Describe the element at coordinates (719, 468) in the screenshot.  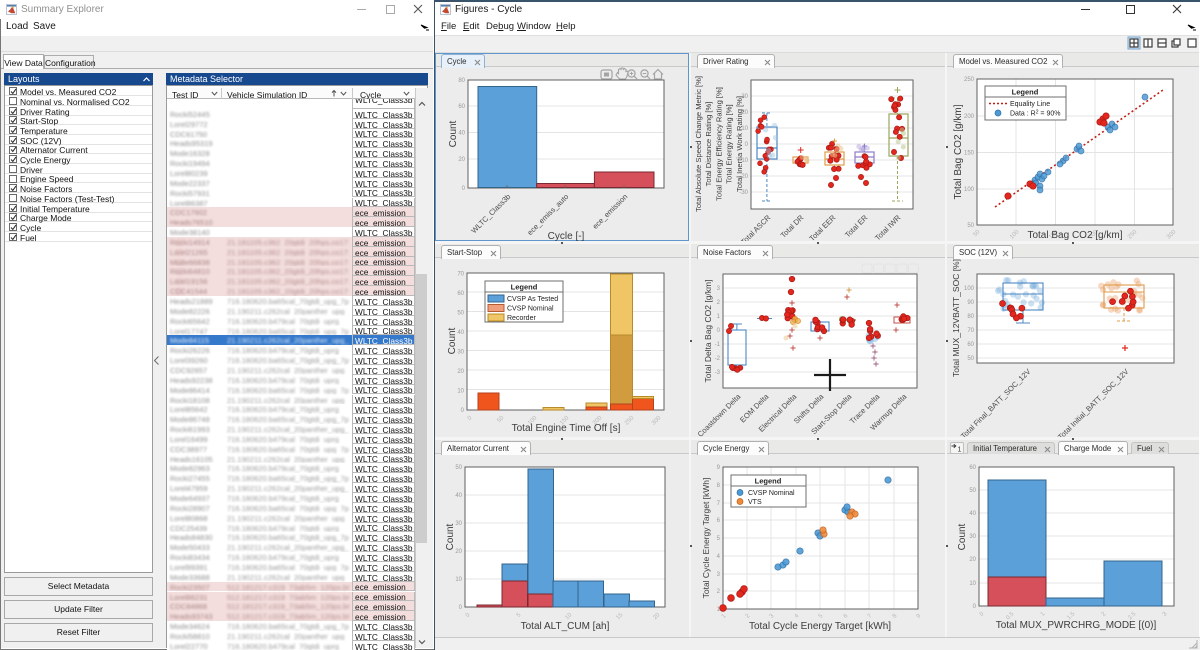
I see `svg-text: 9` at that location.